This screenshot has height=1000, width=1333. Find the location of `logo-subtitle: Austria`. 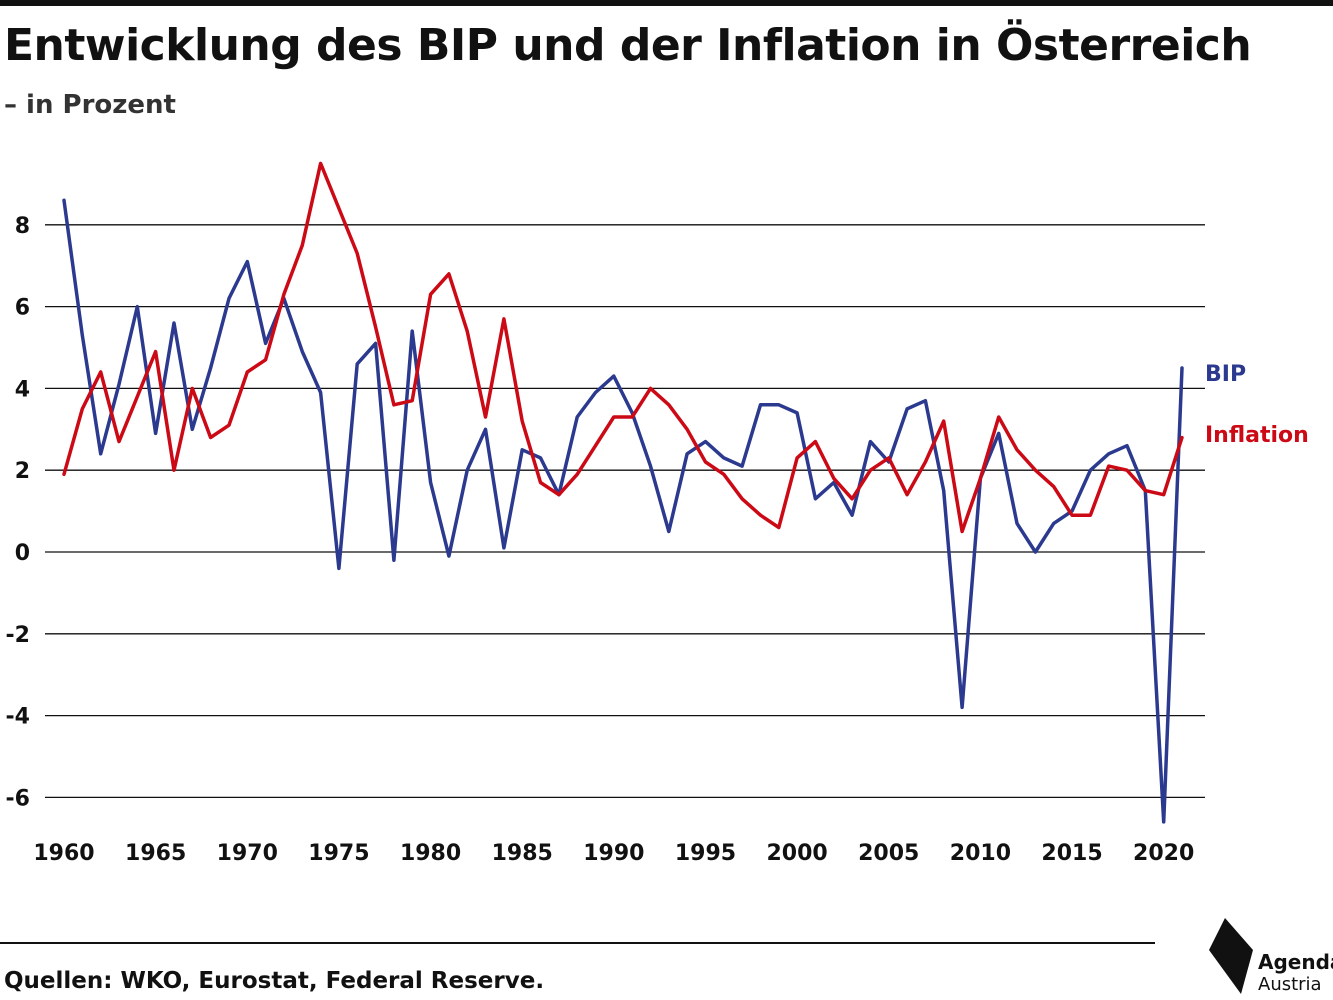

logo-subtitle: Austria is located at coordinates (1290, 984).